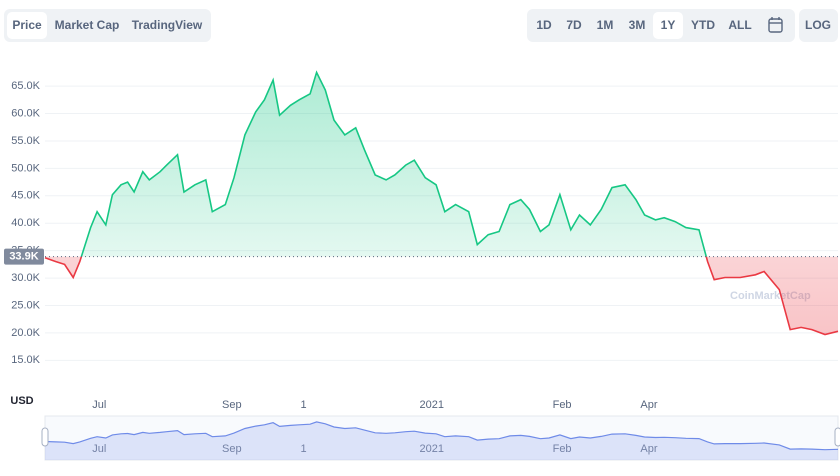 Image resolution: width=840 pixels, height=476 pixels. I want to click on nav-area, so click(441, 440).